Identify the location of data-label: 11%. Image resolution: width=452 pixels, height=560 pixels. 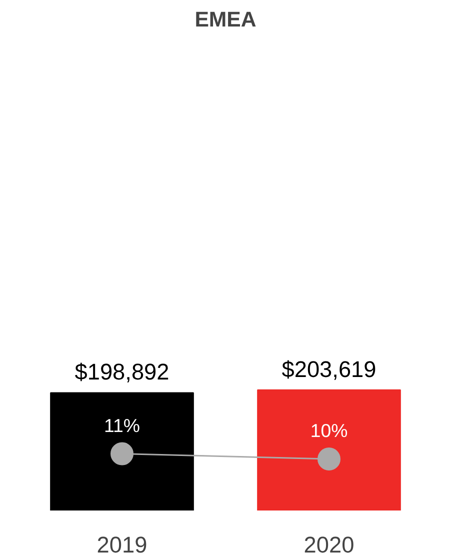
(122, 425).